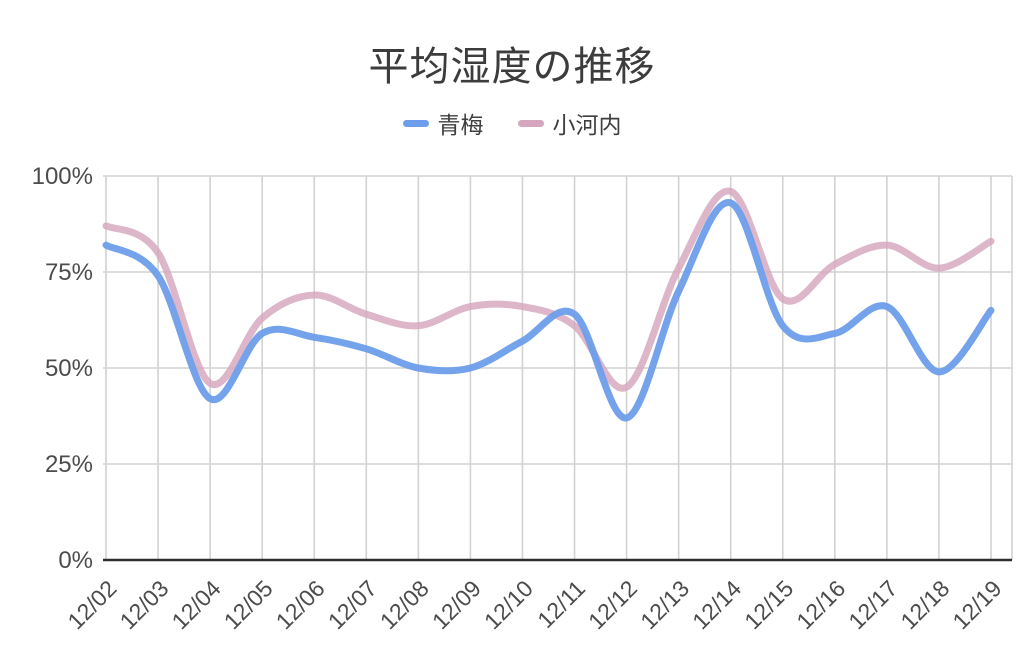 The height and width of the screenshot is (662, 1024). I want to click on x-tick-label: 12/14, so click(716, 604).